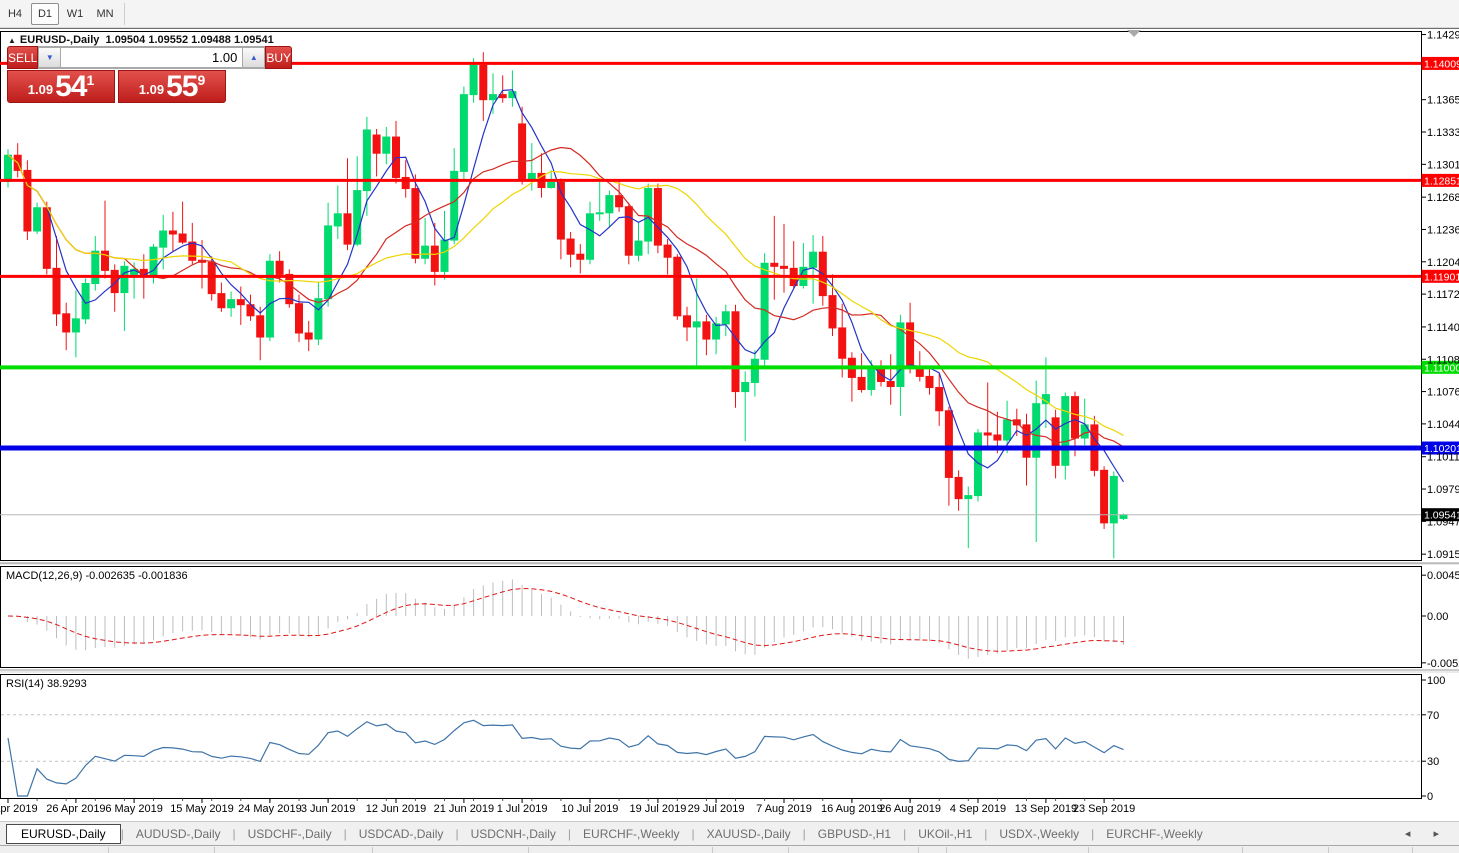 This screenshot has width=1459, height=853. What do you see at coordinates (189, 40) in the screenshot?
I see `ohlc-values: 1.09504 1.09552 1.09488 1.09541` at bounding box center [189, 40].